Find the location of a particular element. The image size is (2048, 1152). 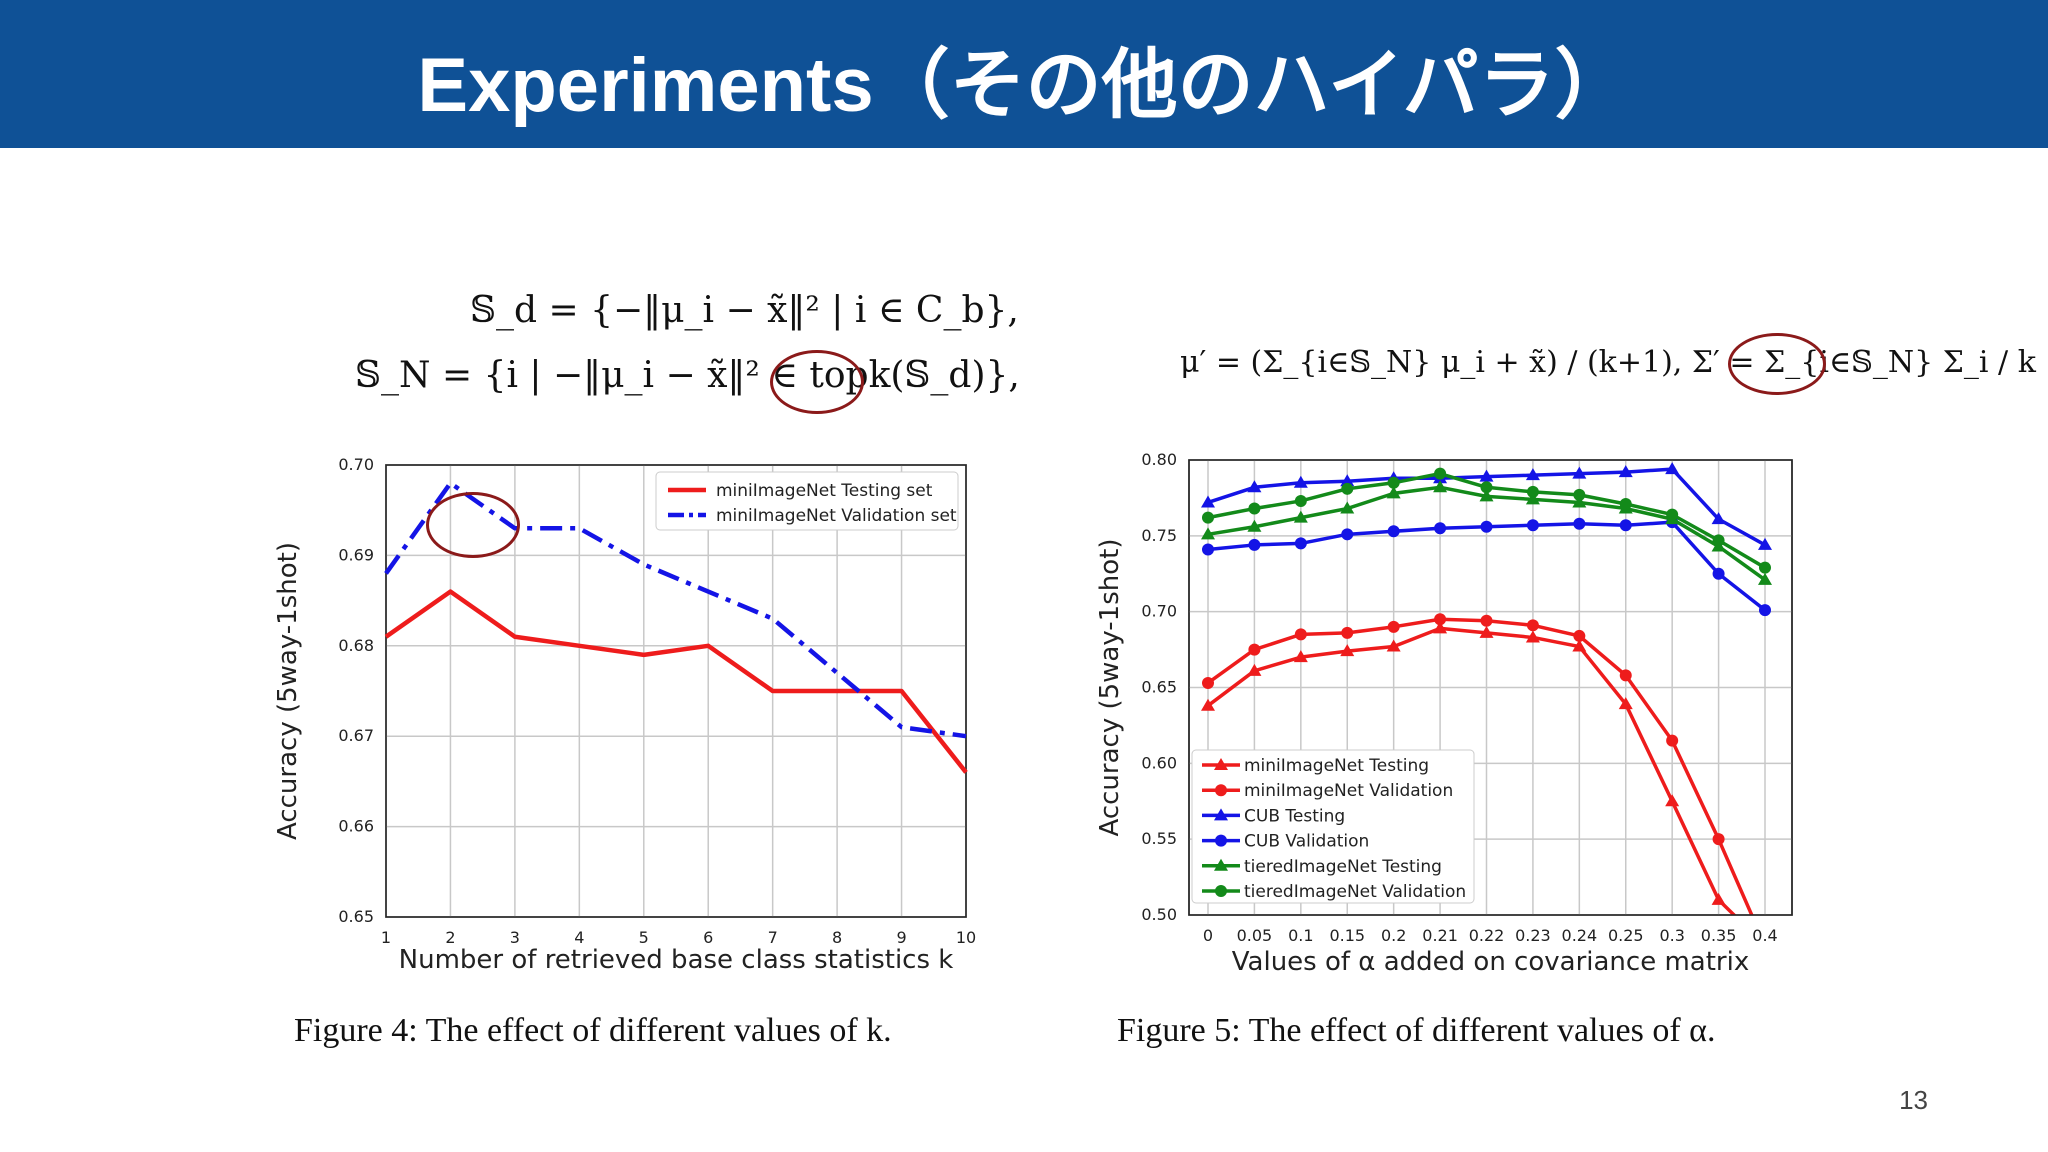

chart-k-series-line is located at coordinates (676, 681).